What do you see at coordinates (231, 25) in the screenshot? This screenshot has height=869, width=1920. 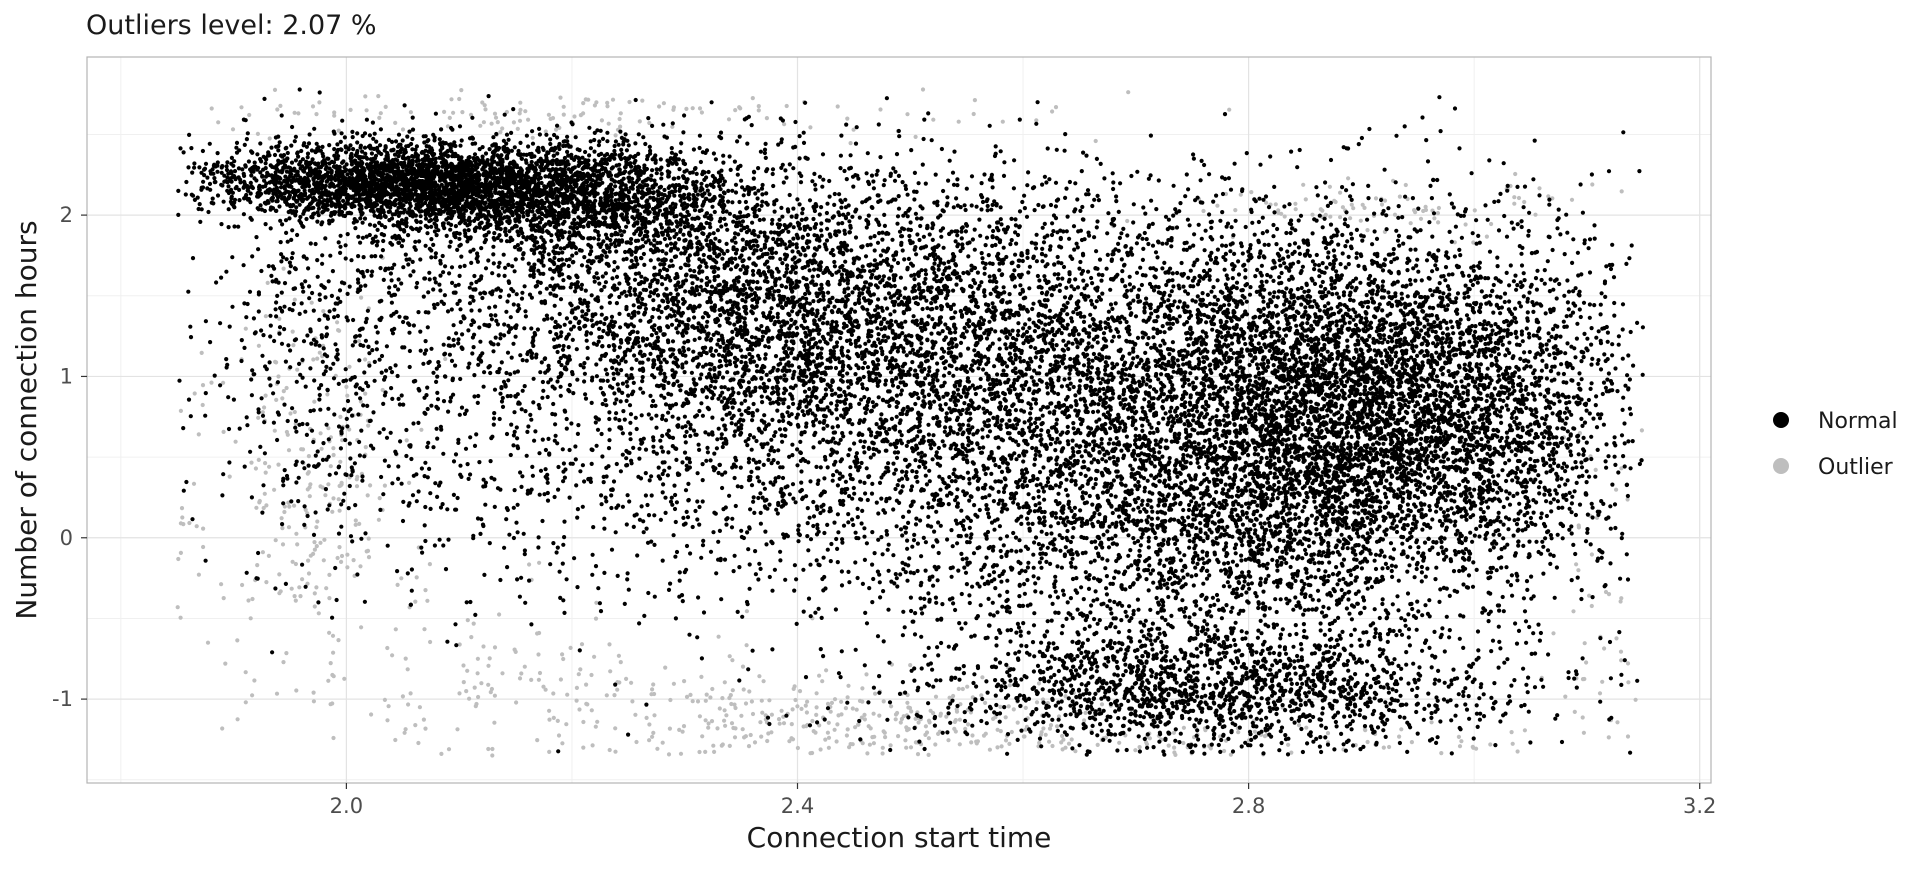 I see `chart-title: Outliers level: 2.07 %` at bounding box center [231, 25].